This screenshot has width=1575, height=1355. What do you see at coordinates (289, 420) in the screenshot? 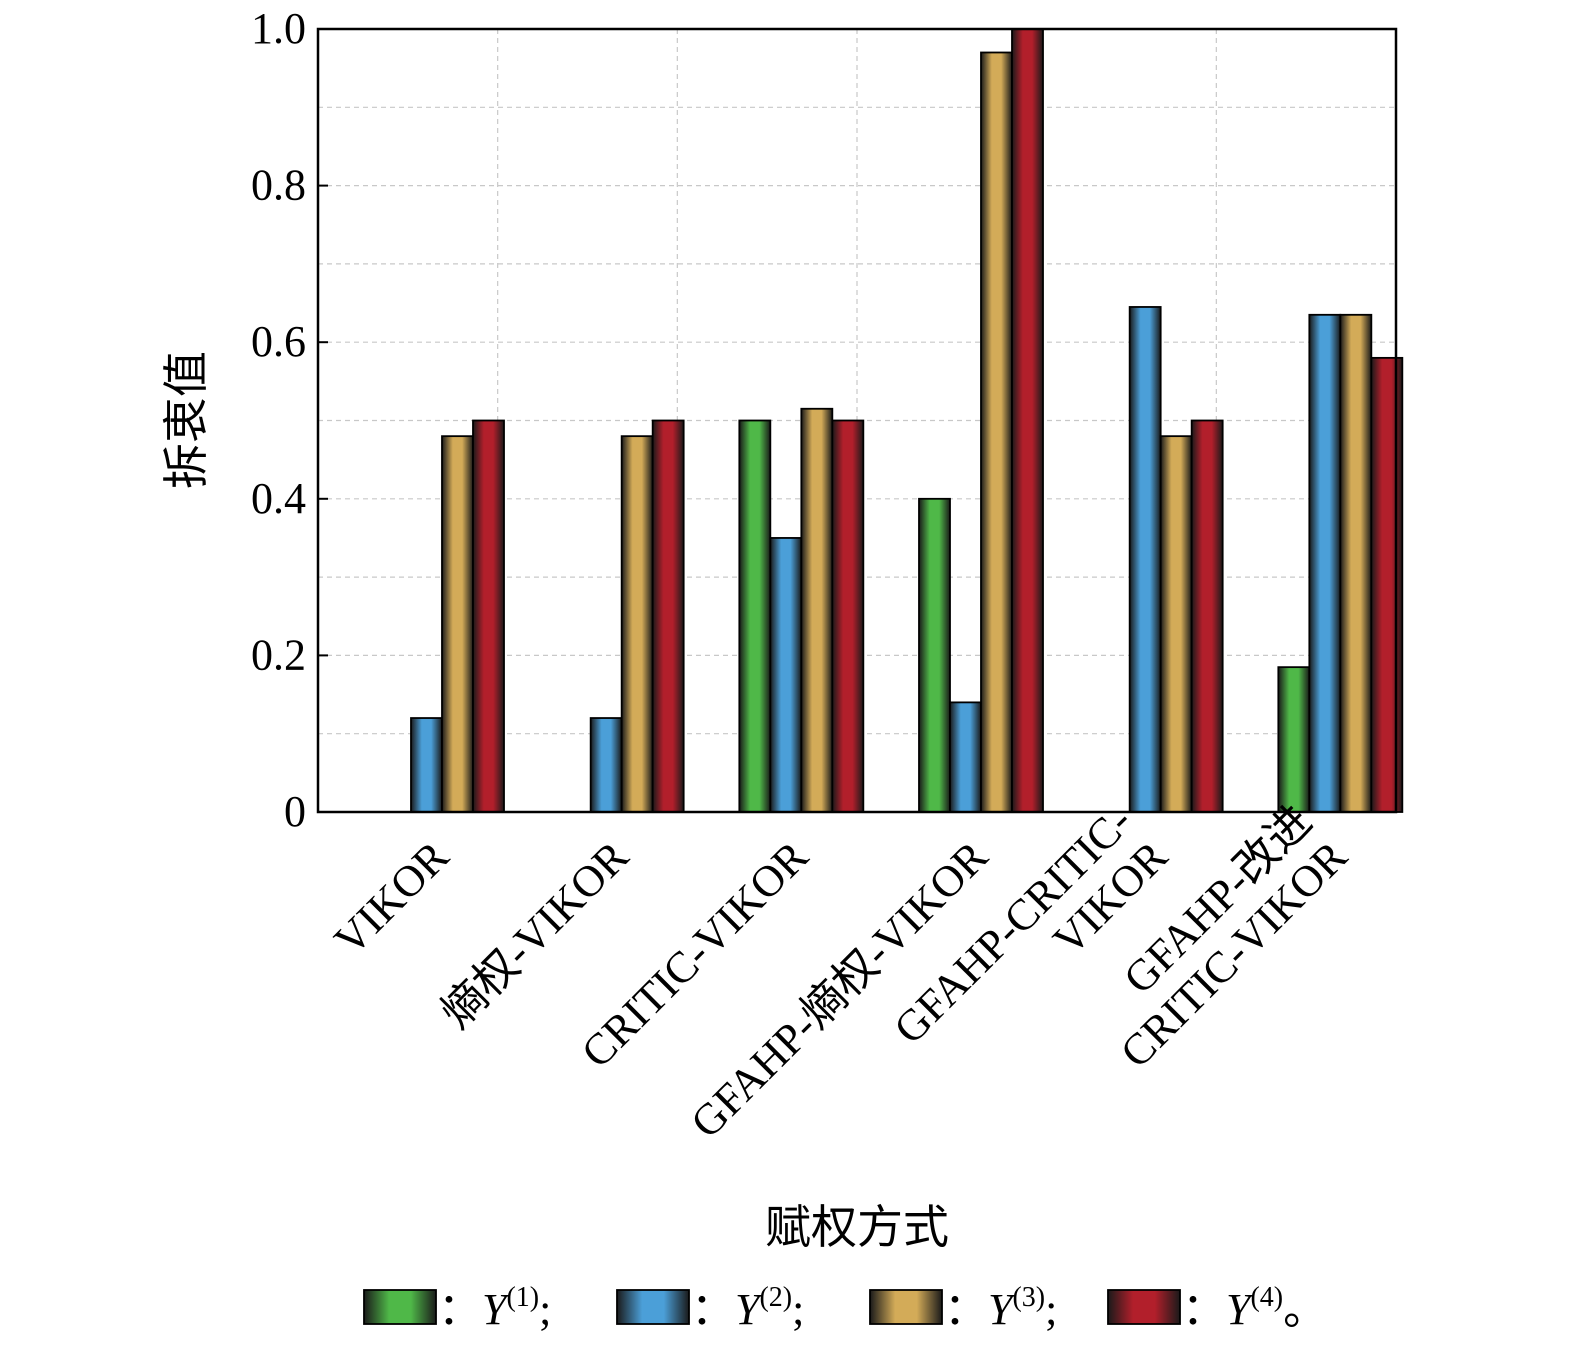
I see `y-axis-ticks: 0 0.2 0.4 0.6 0.8 1.0` at bounding box center [289, 420].